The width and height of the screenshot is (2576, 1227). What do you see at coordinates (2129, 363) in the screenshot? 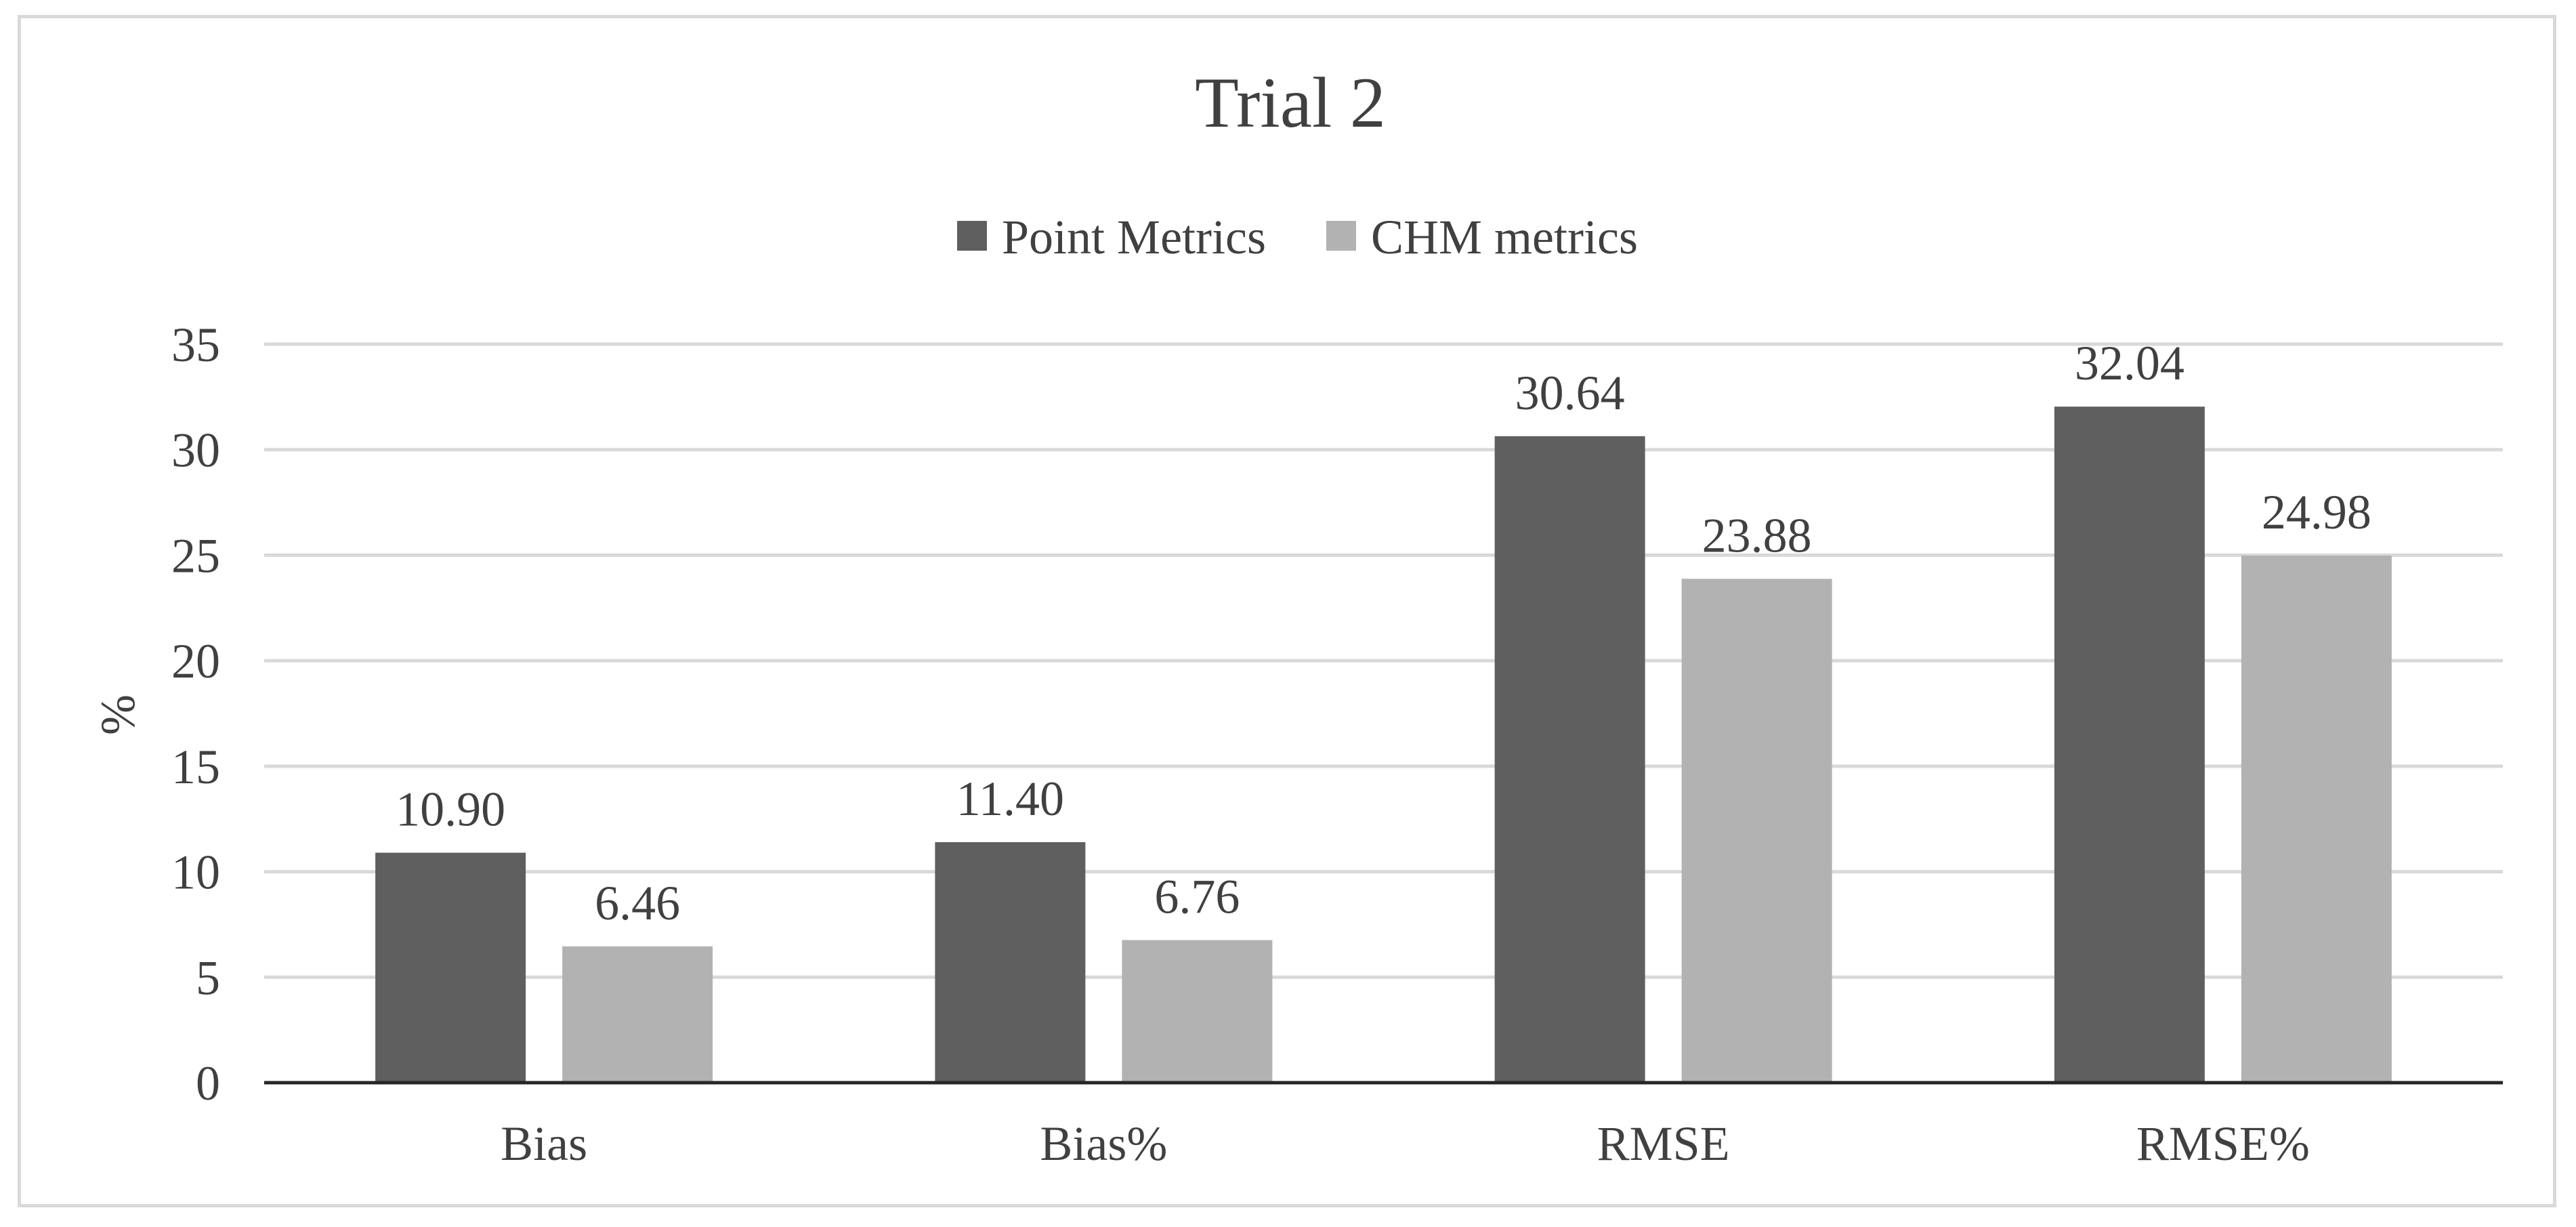
I see `data-label: 32.04` at bounding box center [2129, 363].